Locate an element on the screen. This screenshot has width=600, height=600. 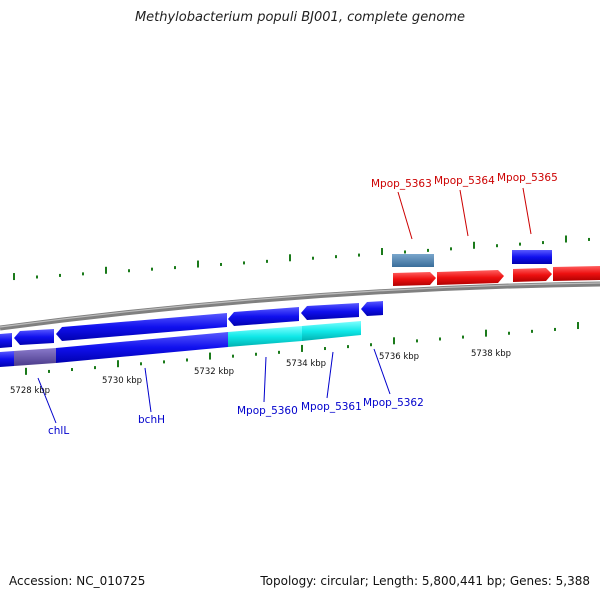
forward-gene-labels: Mpop_5363 Mpop_5364 Mpop_5365 is located at coordinates (464, 181).